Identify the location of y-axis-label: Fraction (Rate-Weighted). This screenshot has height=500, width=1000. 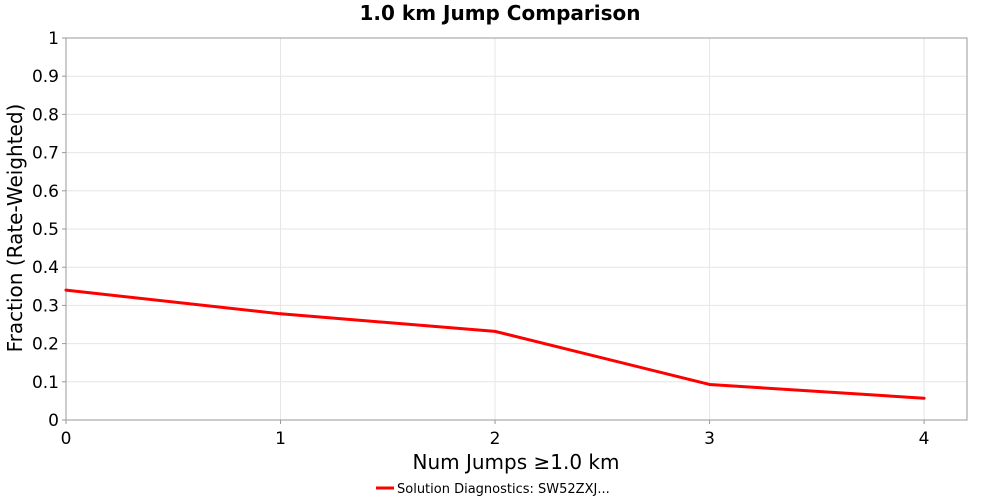
(15, 228).